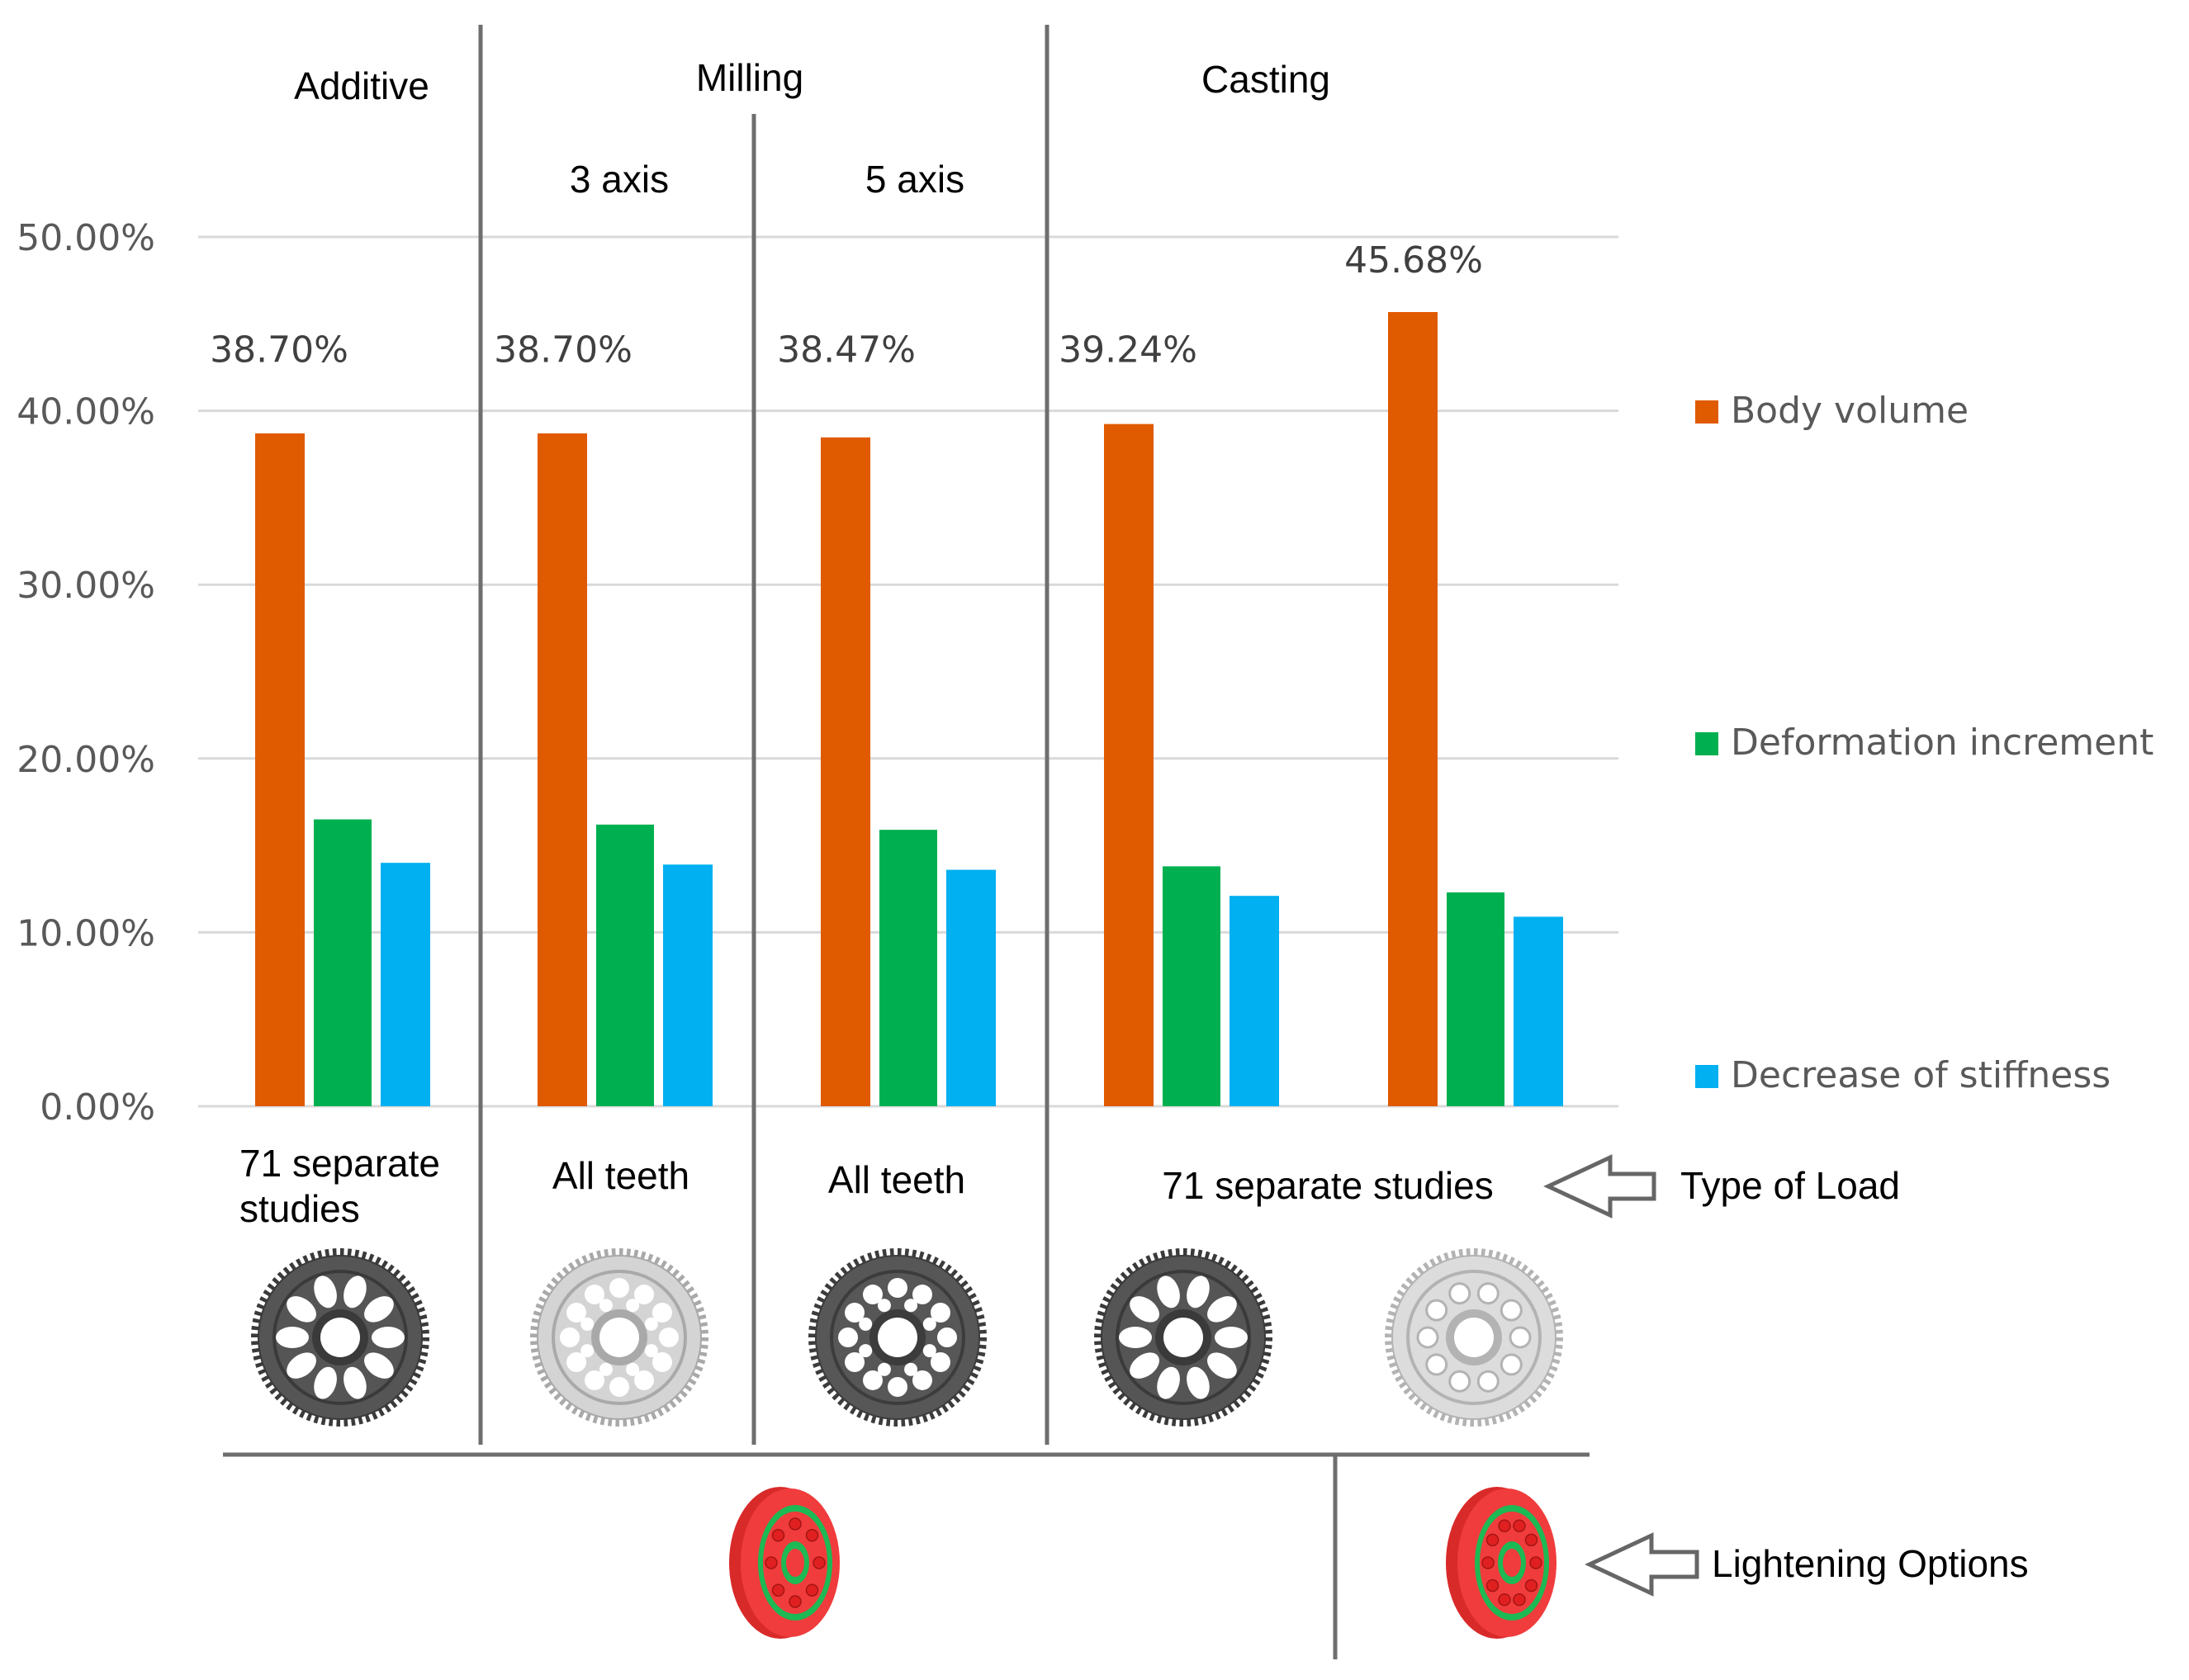 This screenshot has width=2189, height=1680. Describe the element at coordinates (749, 77) in the screenshot. I see `header-milling: Milling` at that location.